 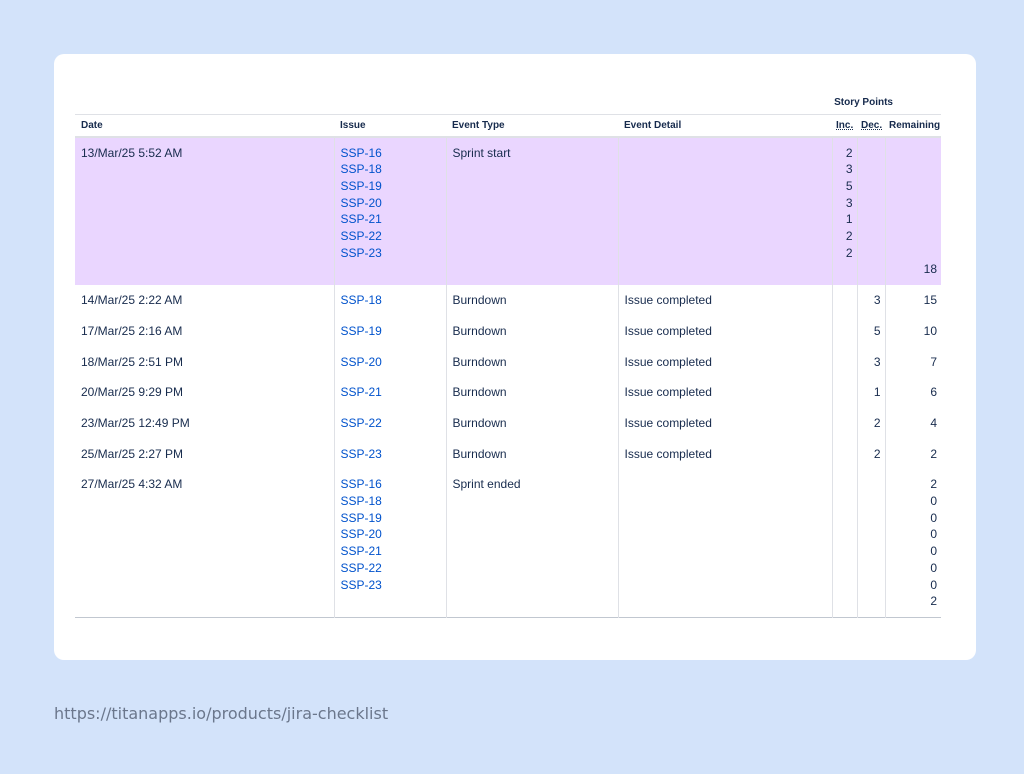 I want to click on cell-date: 18/Mar/25 2:51 PM, so click(x=132, y=361).